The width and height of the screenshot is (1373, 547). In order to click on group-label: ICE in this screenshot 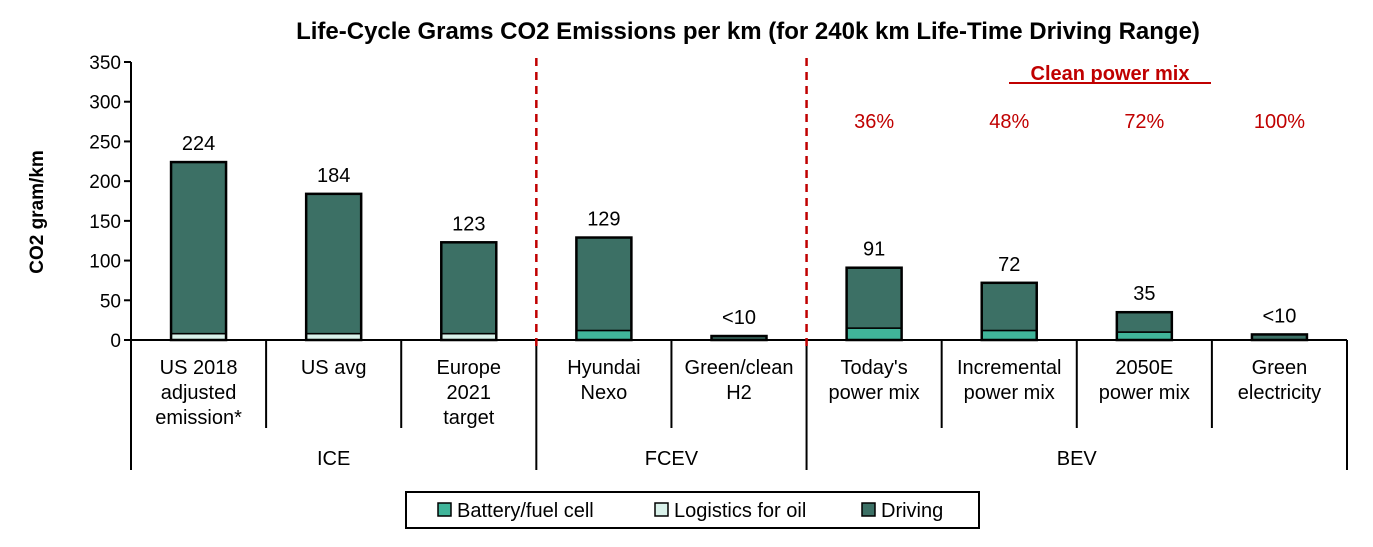, I will do `click(333, 459)`.